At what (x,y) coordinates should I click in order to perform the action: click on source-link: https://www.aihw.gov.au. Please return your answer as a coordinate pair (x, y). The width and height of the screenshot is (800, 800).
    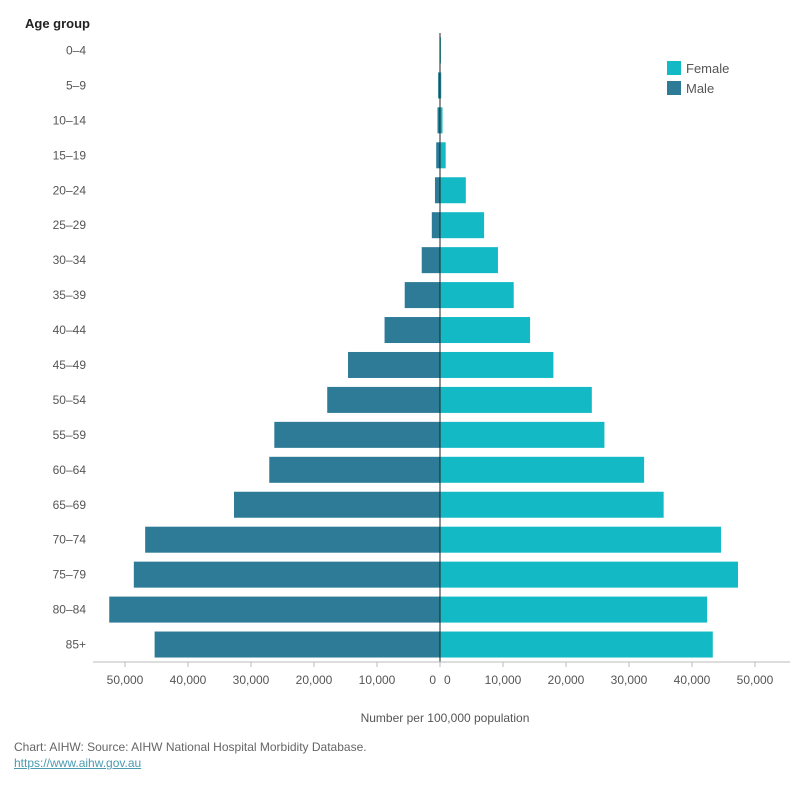
    Looking at the image, I should click on (78, 763).